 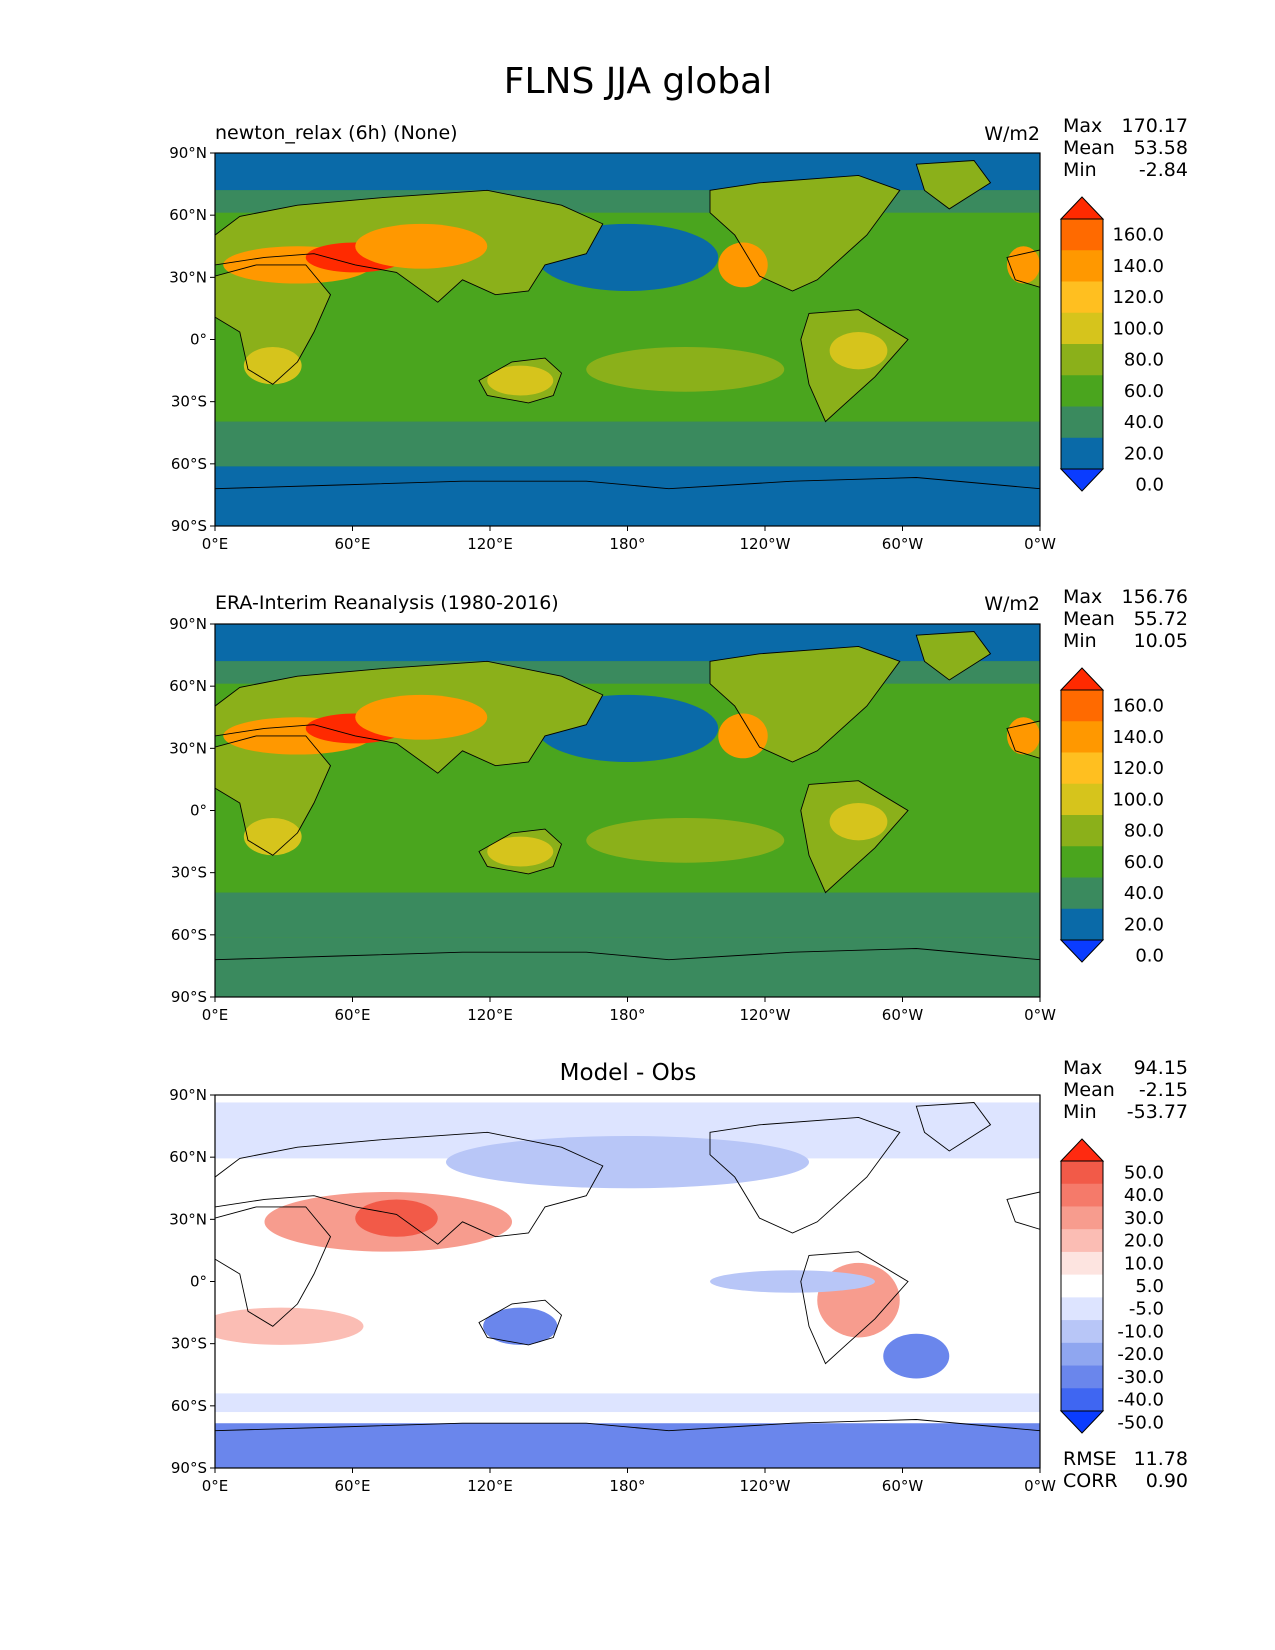 What do you see at coordinates (1082, 126) in the screenshot?
I see `stat-name: Max` at bounding box center [1082, 126].